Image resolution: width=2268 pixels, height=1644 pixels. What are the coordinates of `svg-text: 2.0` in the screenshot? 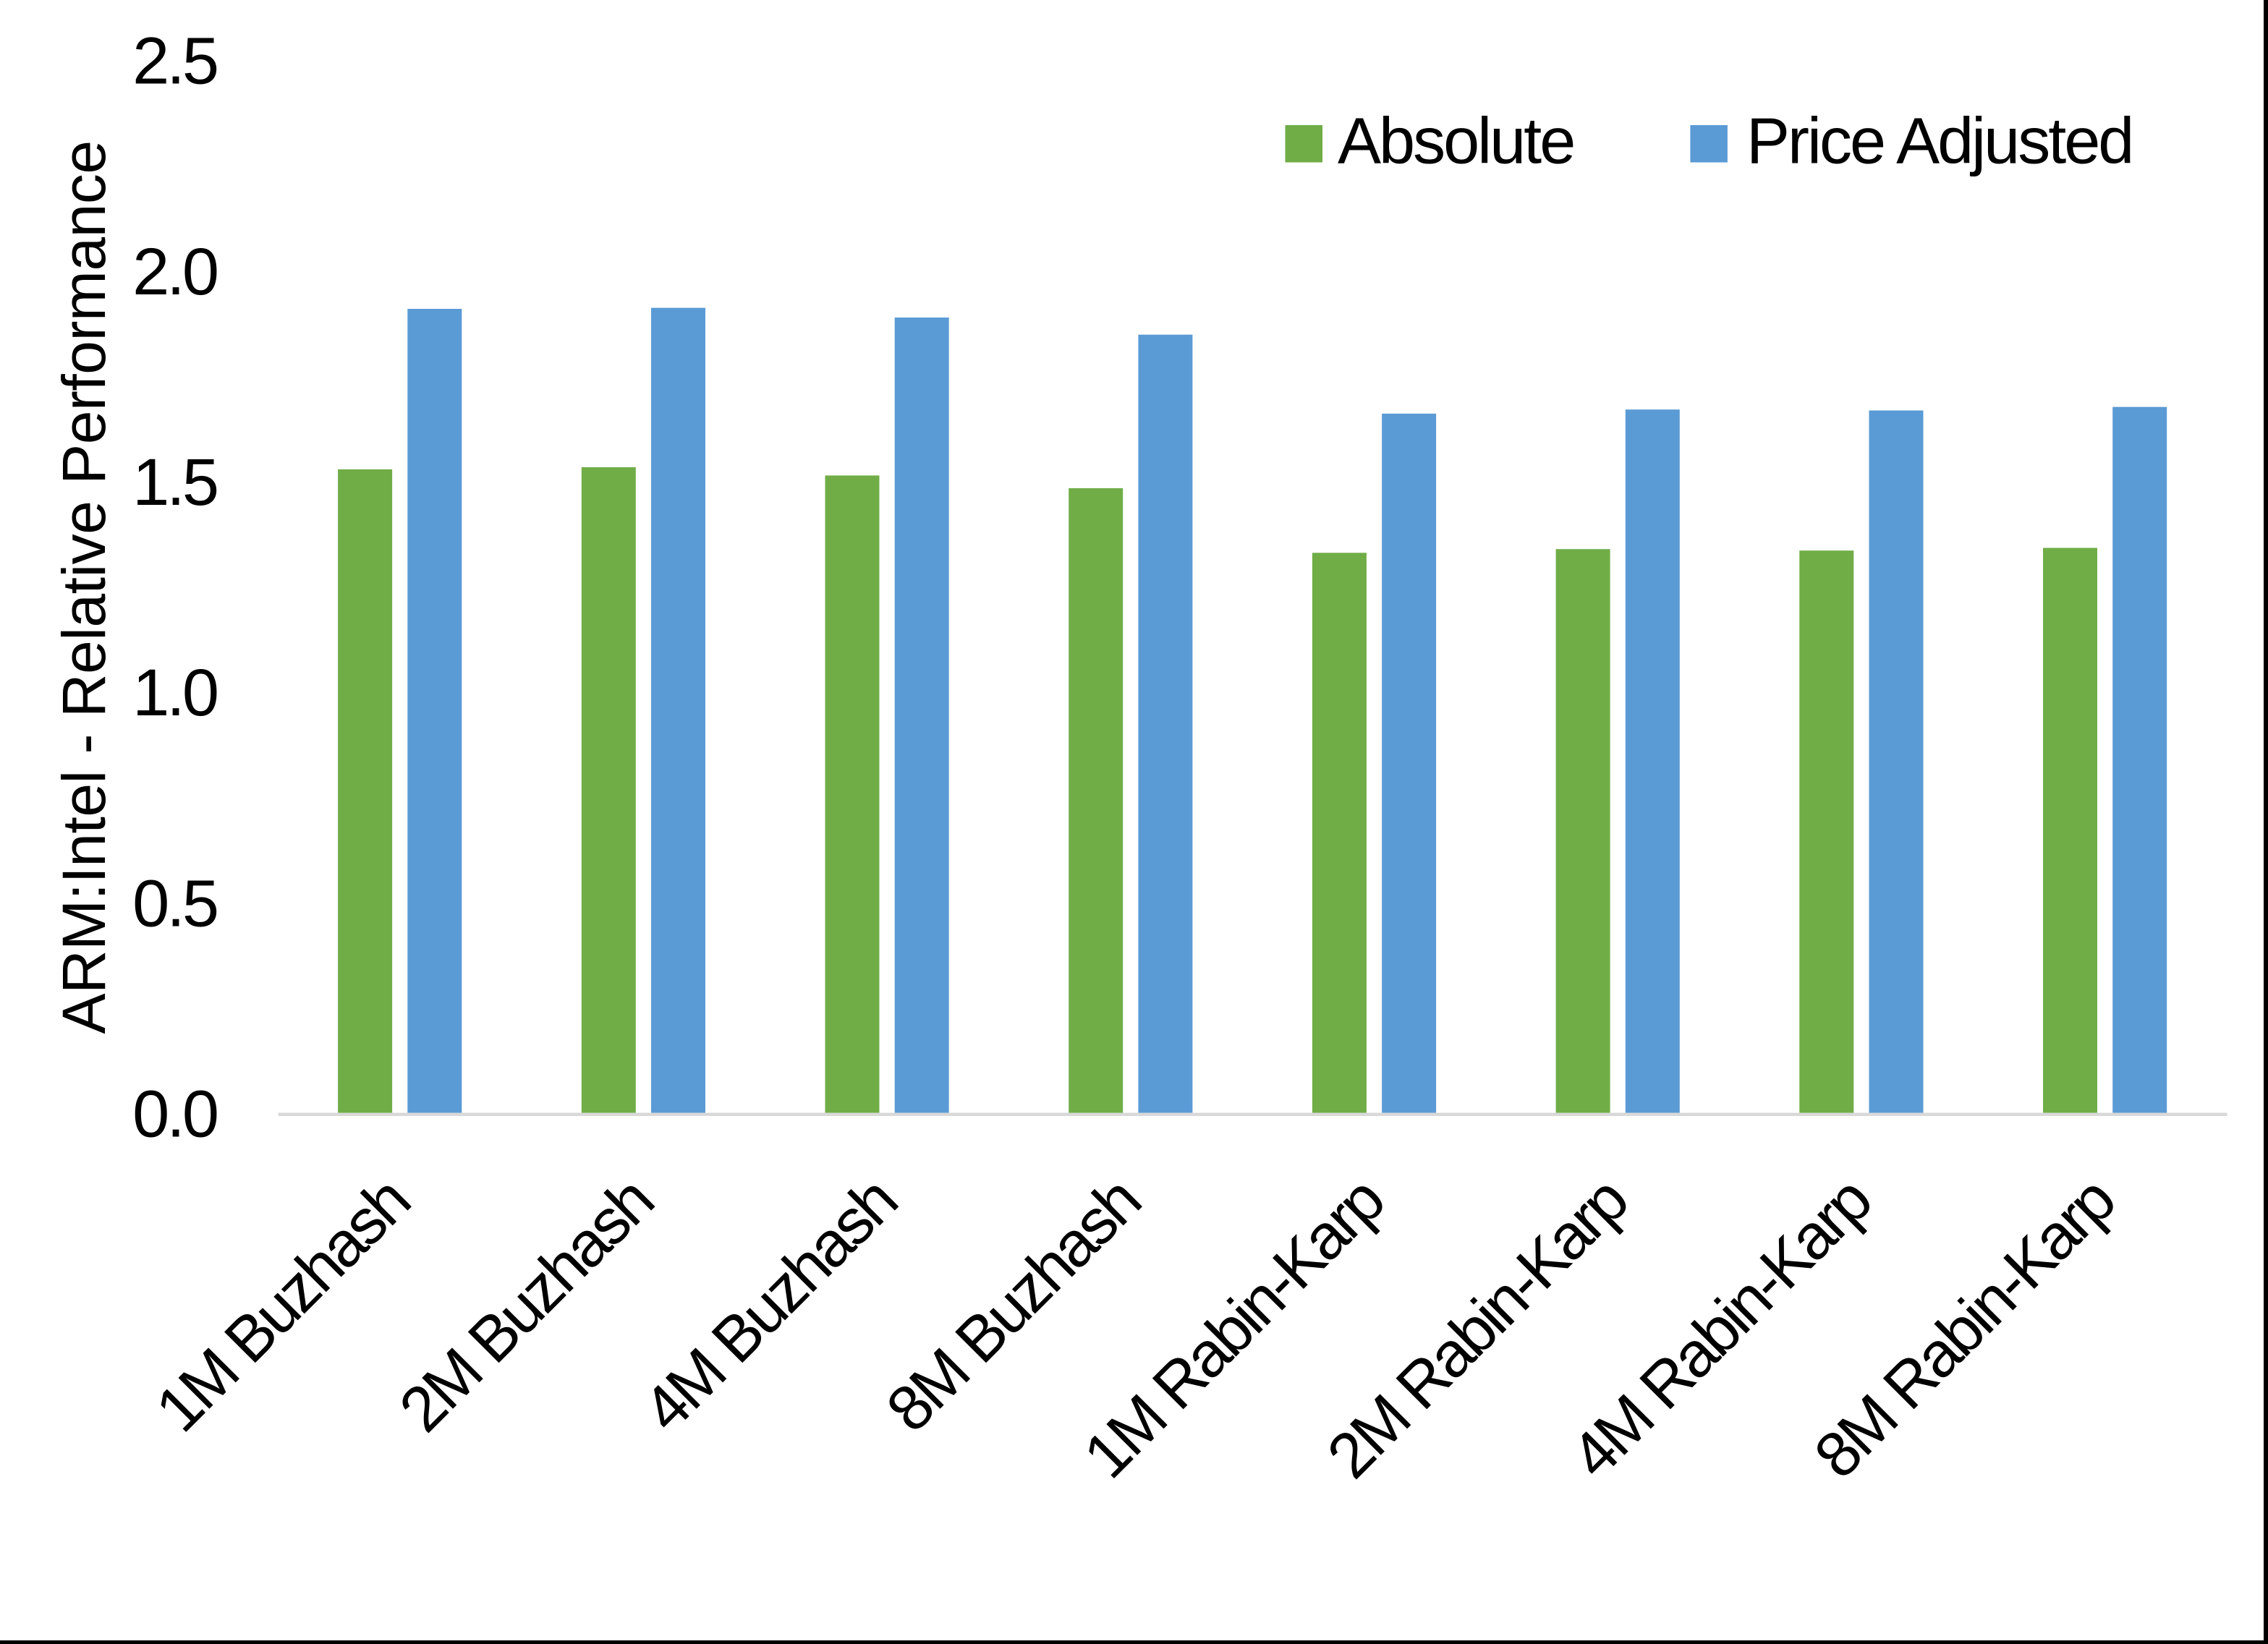 It's located at (174, 272).